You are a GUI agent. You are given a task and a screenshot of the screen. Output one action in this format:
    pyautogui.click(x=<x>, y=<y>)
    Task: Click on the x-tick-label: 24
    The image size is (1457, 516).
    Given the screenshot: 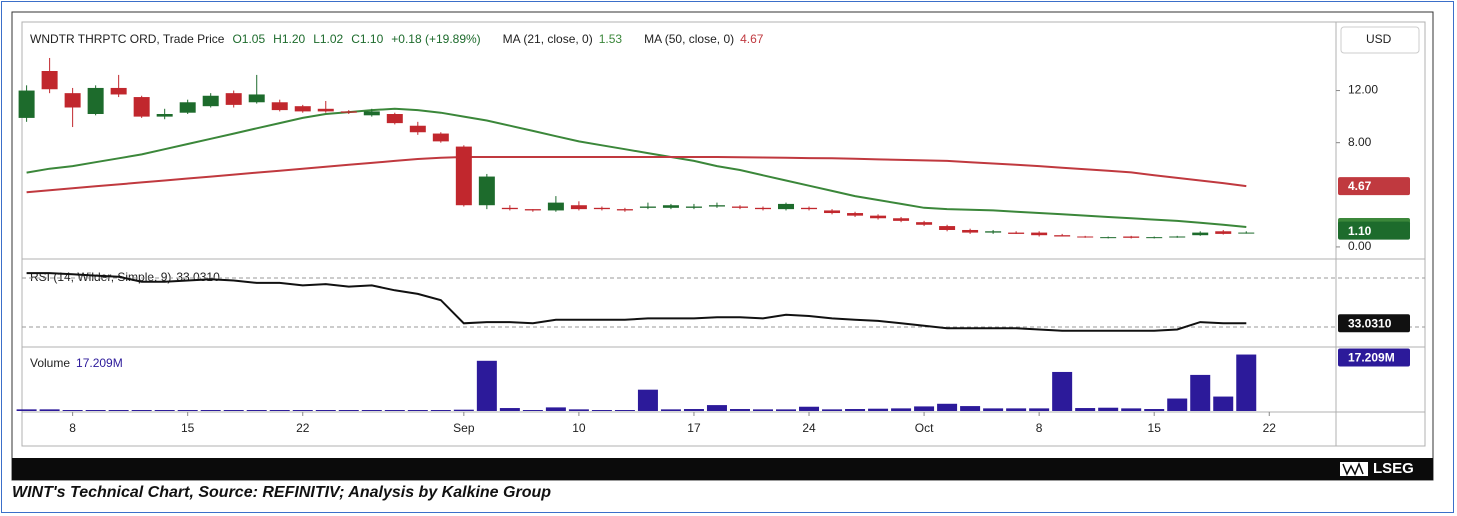 What is the action you would take?
    pyautogui.click(x=809, y=428)
    